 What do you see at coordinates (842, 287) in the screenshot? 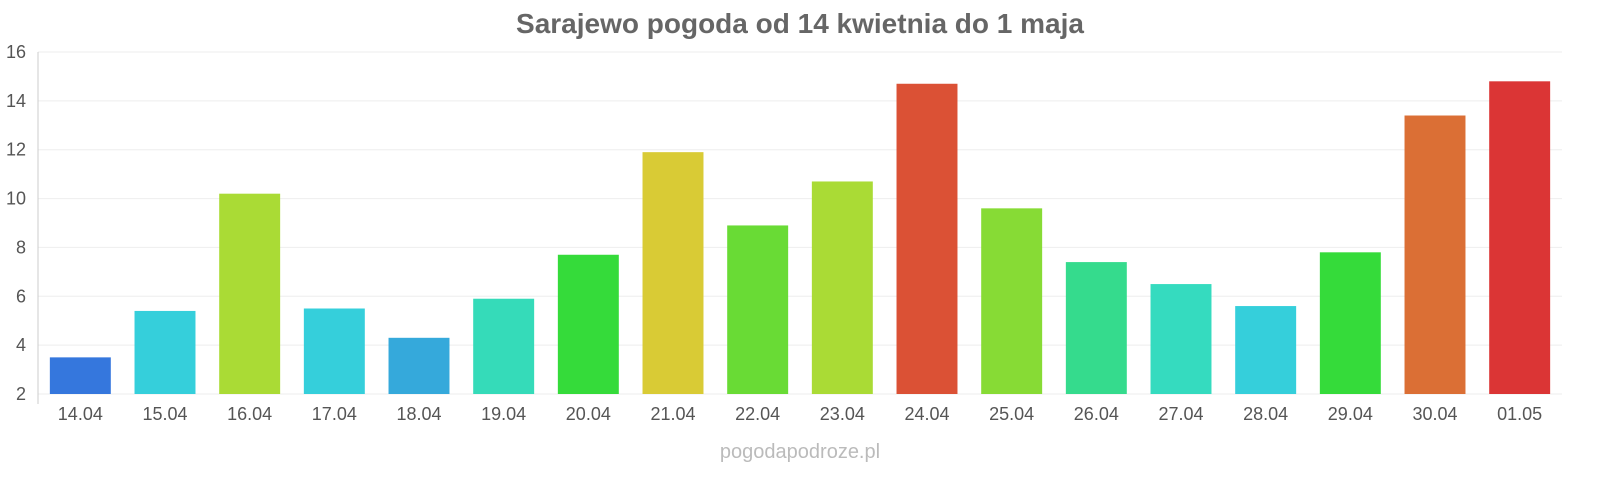
I see `bar-23.04` at bounding box center [842, 287].